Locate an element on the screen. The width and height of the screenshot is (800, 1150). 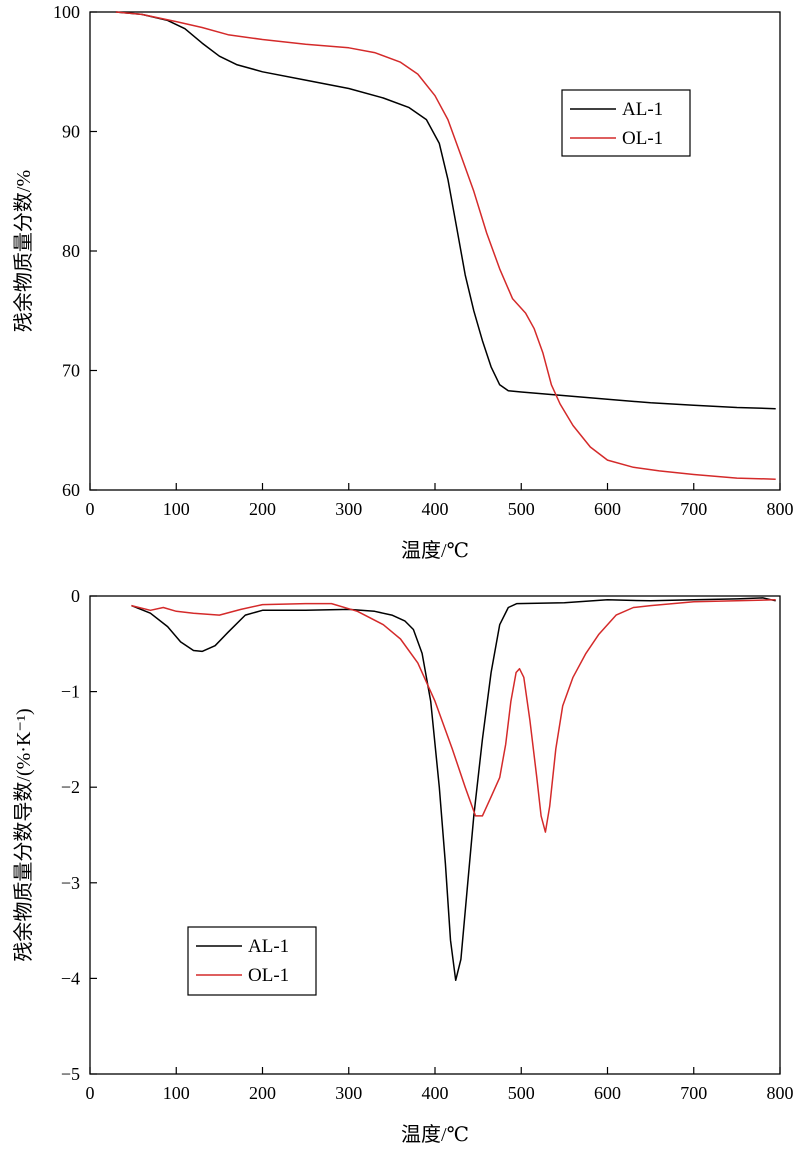
dtg-x-axis: 0 100 200 300 400 500 600 700 800 is located at coordinates (440, 1085).